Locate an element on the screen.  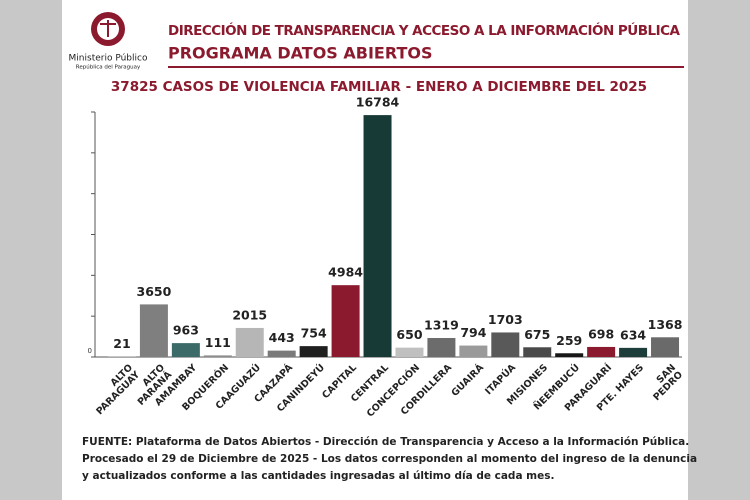
value-label: 111 is located at coordinates (218, 342).